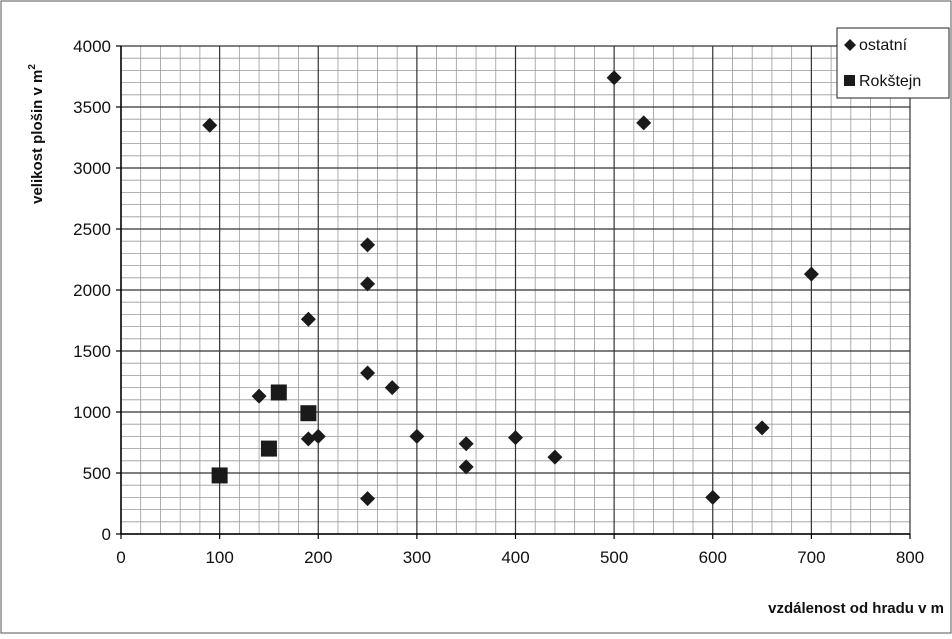 Image resolution: width=952 pixels, height=639 pixels. I want to click on y-tick-label: 1000, so click(92, 412).